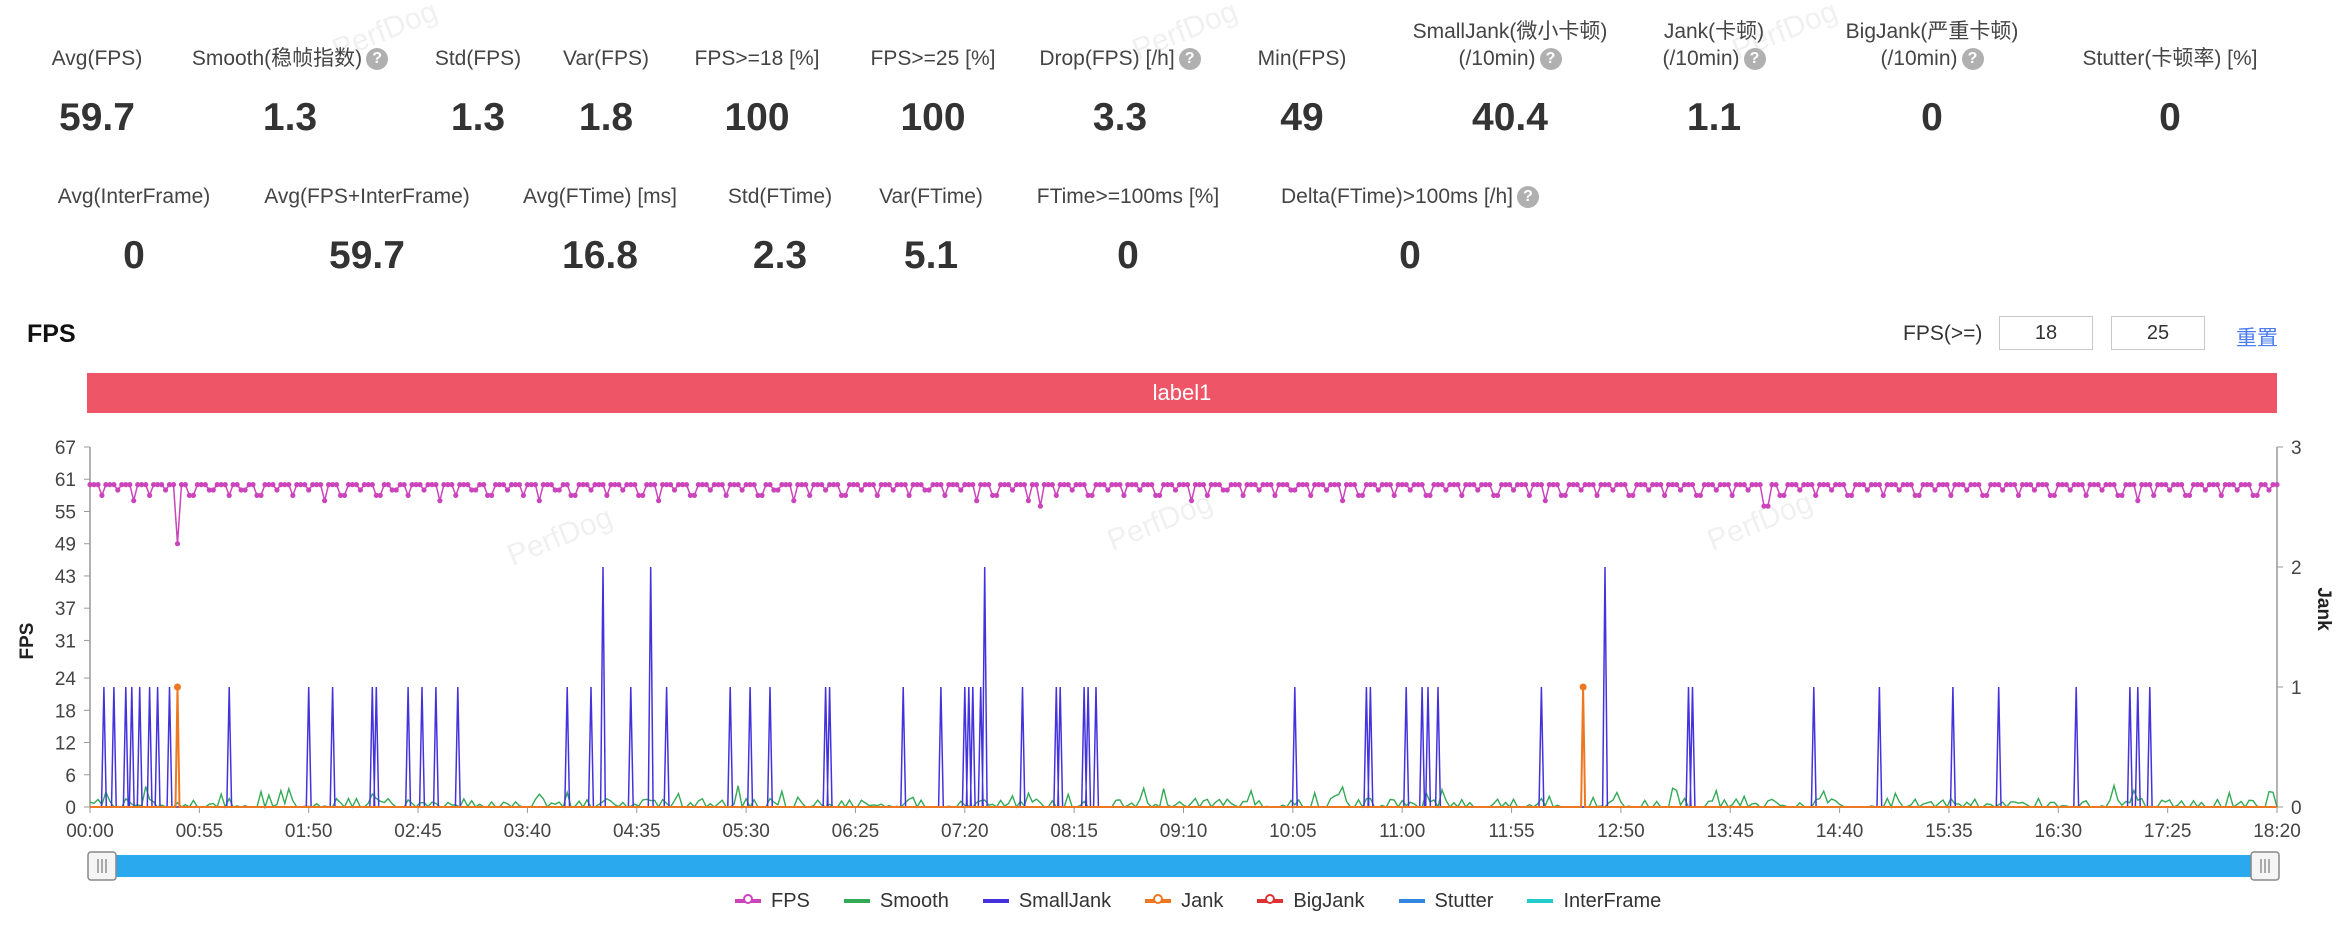 The image size is (2352, 927). I want to click on legend-item-bigjank: BigJank, so click(1311, 901).